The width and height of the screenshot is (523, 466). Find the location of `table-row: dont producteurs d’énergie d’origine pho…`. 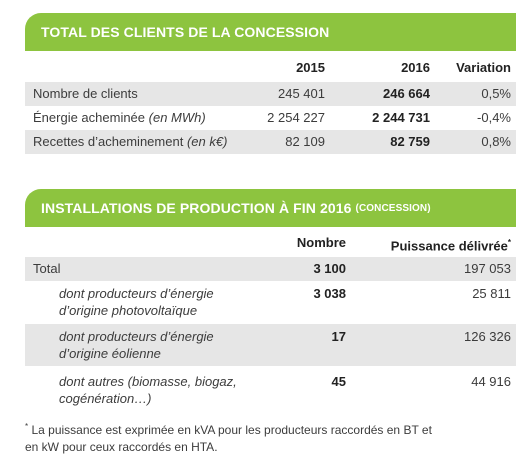

table-row: dont producteurs d’énergie d’origine pho… is located at coordinates (270, 302).